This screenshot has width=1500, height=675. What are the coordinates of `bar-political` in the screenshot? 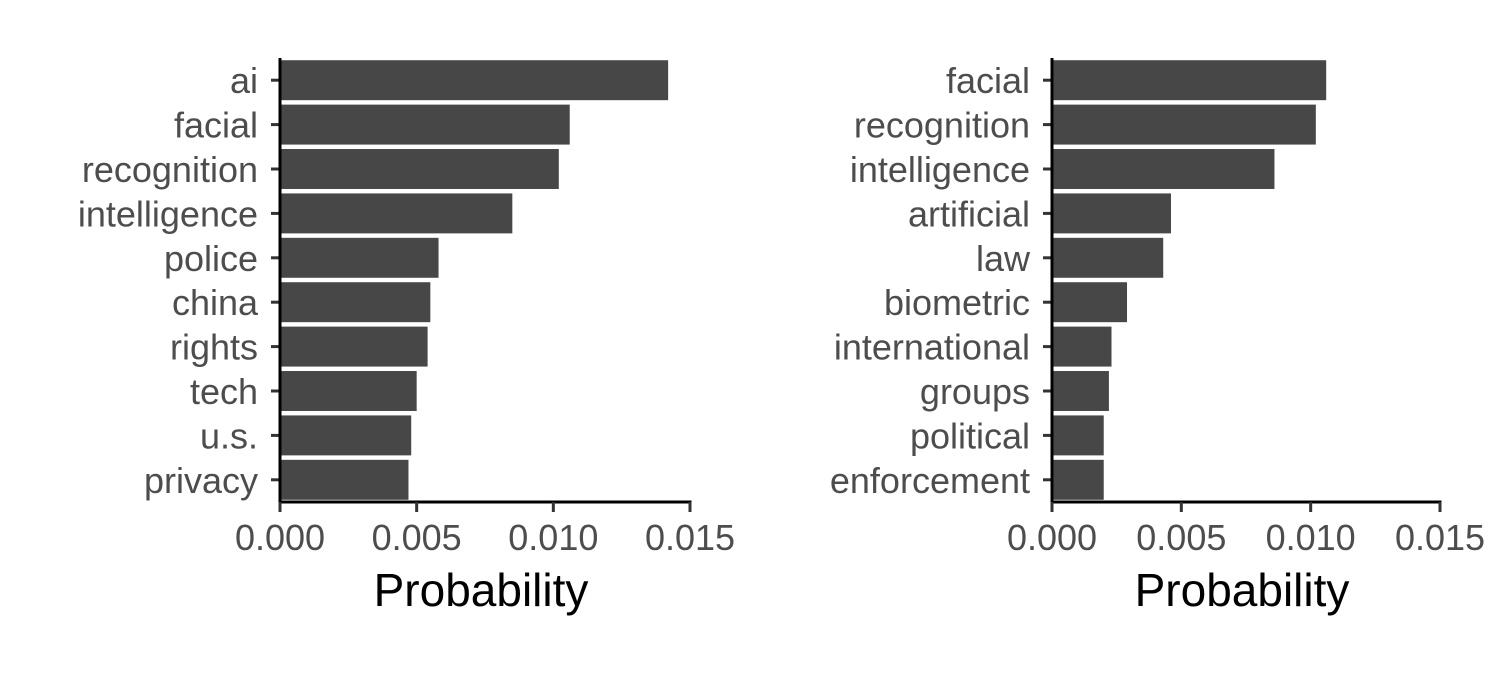 It's located at (1078, 435).